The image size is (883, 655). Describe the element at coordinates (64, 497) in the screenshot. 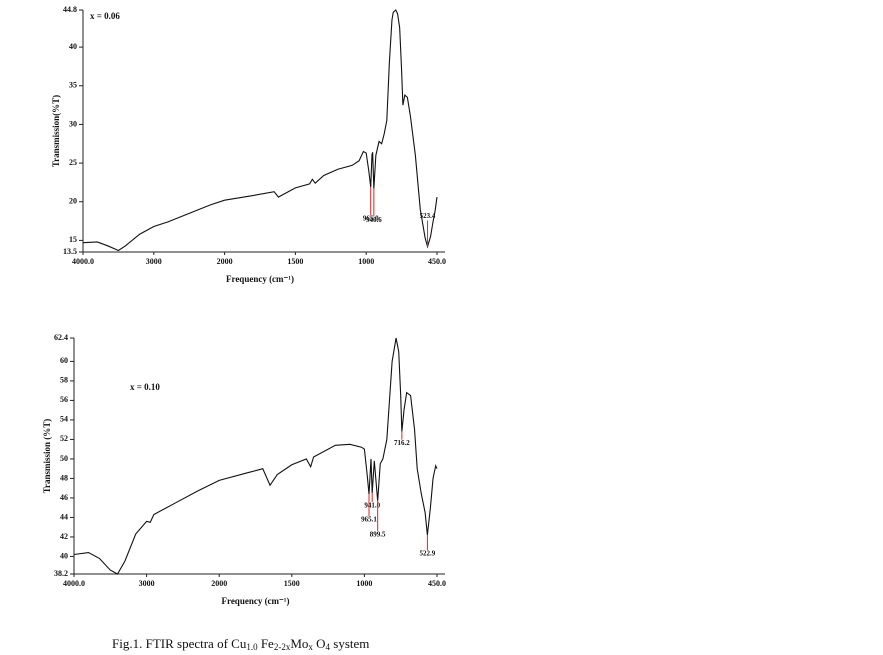

I see `y-tick-label: 46` at that location.